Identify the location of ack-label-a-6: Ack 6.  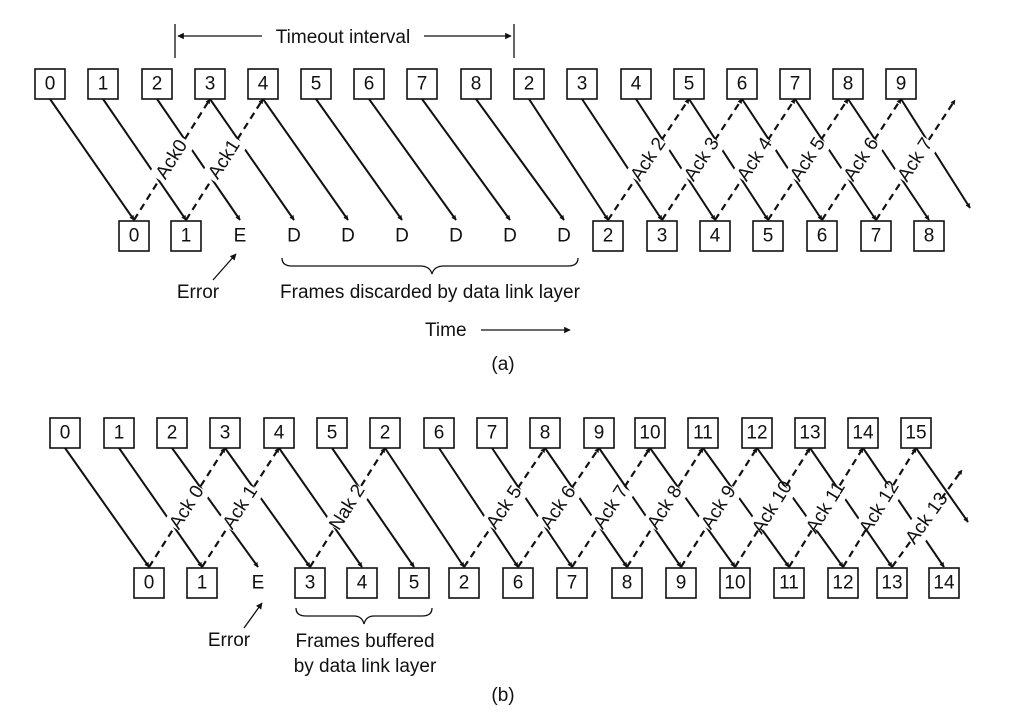
(862, 159).